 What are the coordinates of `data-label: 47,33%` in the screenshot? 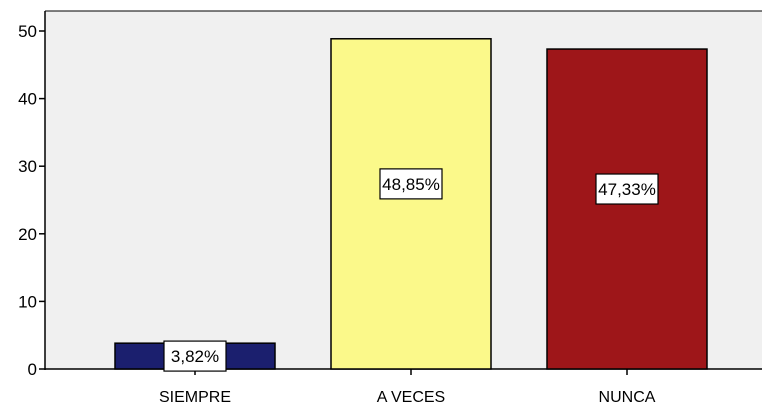 It's located at (627, 189).